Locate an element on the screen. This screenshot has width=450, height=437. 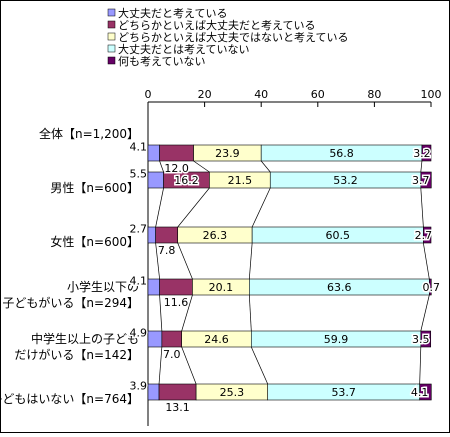
value-label-2-4: 2.7 is located at coordinates (424, 235).